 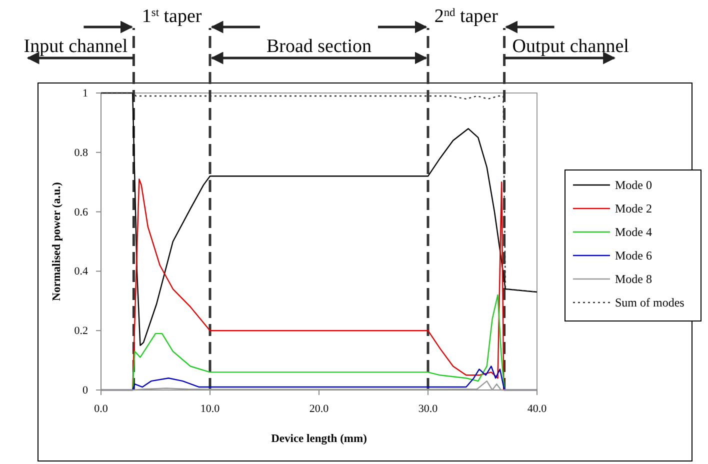 What do you see at coordinates (319, 408) in the screenshot?
I see `x-tick-label: 20.0` at bounding box center [319, 408].